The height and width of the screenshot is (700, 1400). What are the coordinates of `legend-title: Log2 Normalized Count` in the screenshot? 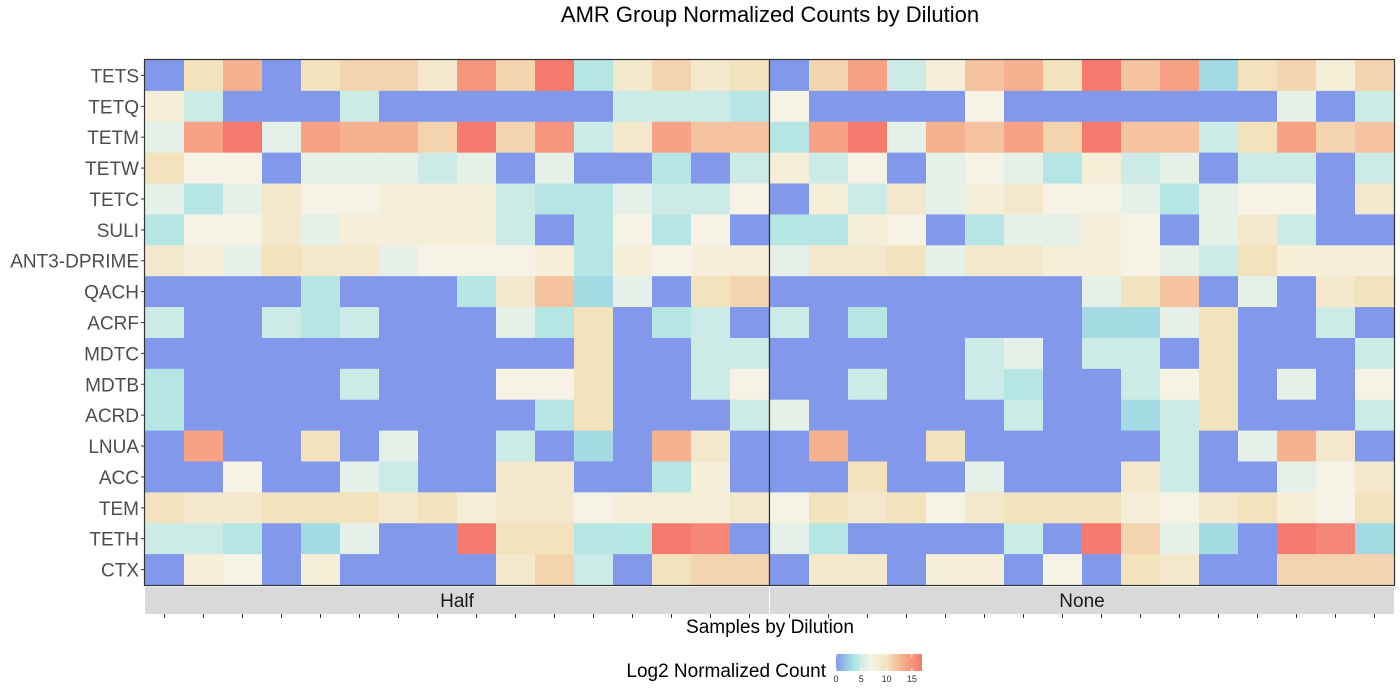 It's located at (726, 671).